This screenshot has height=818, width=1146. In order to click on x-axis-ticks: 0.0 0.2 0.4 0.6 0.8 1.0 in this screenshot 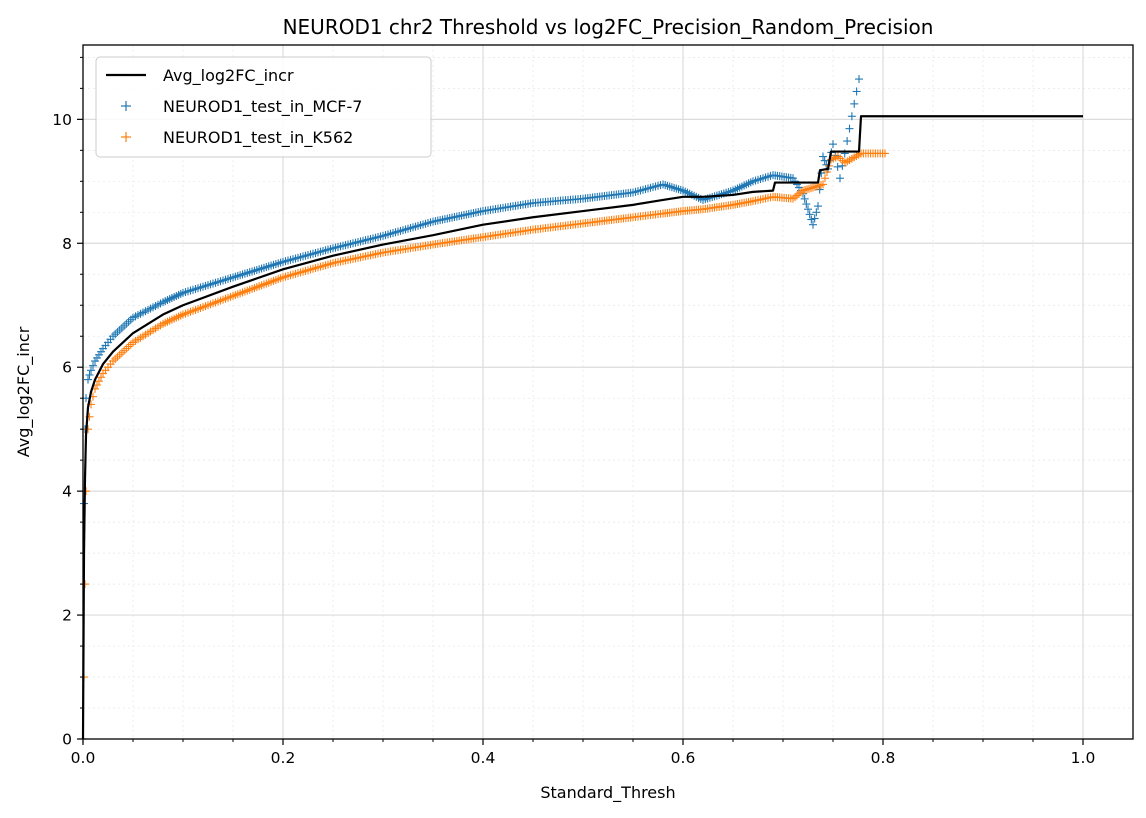, I will do `click(583, 753)`.